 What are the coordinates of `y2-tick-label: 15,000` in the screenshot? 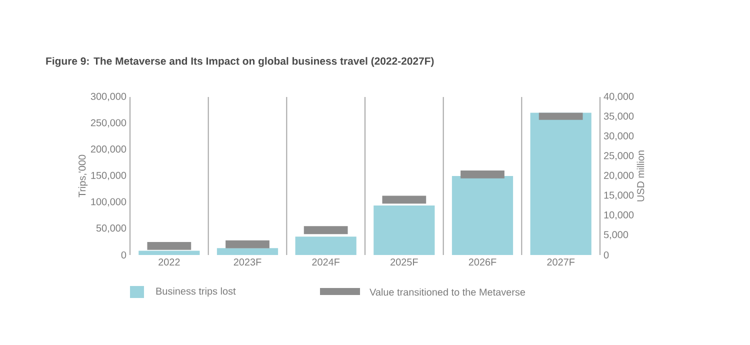 It's located at (619, 196).